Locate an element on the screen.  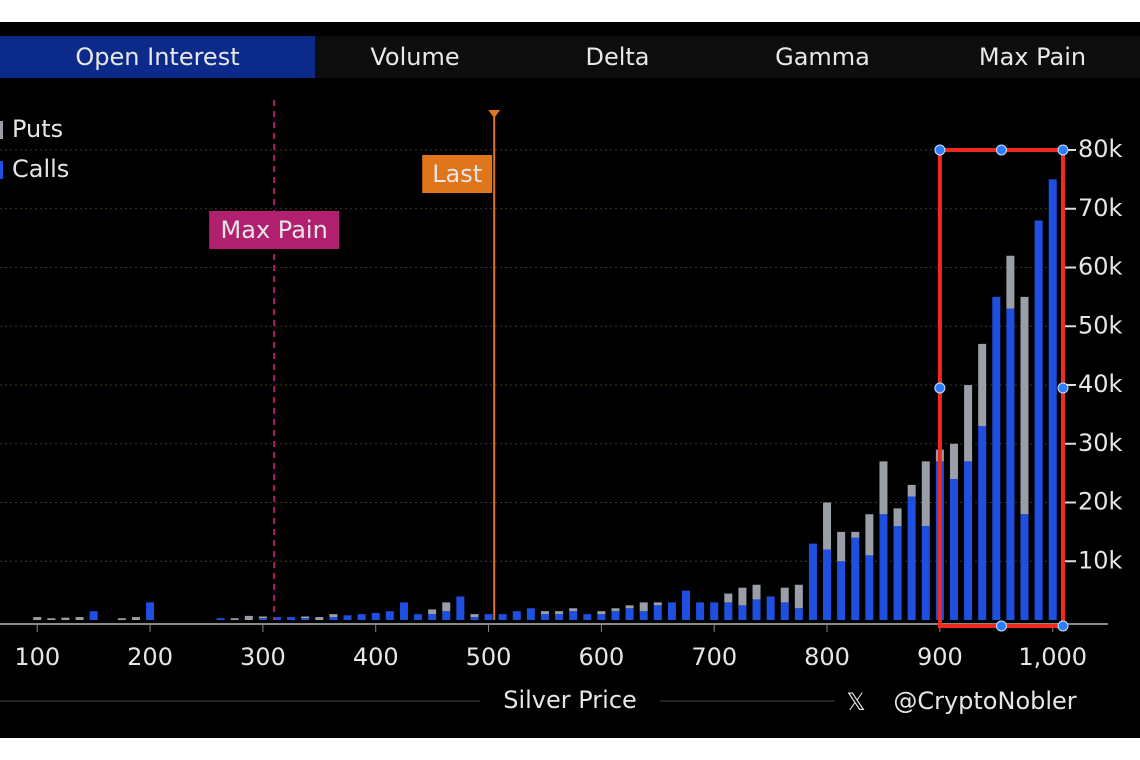
x-tick-label: 800 is located at coordinates (827, 657).